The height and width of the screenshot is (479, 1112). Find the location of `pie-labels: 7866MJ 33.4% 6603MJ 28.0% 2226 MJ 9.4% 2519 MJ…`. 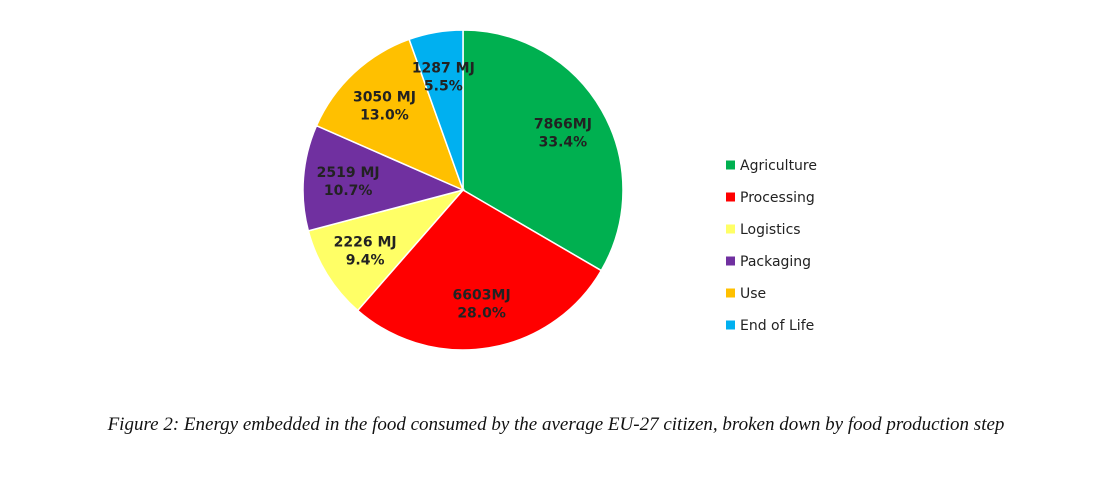

pie-labels: 7866MJ 33.4% 6603MJ 28.0% 2226 MJ 9.4% 2519 MJ… is located at coordinates (454, 190).